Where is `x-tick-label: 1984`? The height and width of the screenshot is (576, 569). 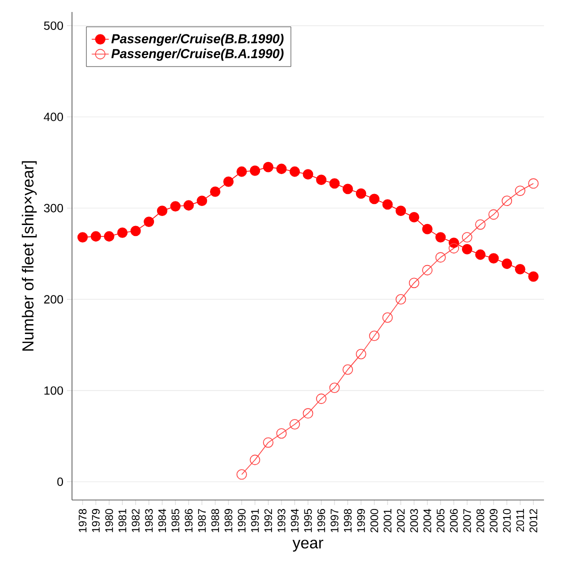 x-tick-label: 1984 is located at coordinates (162, 520).